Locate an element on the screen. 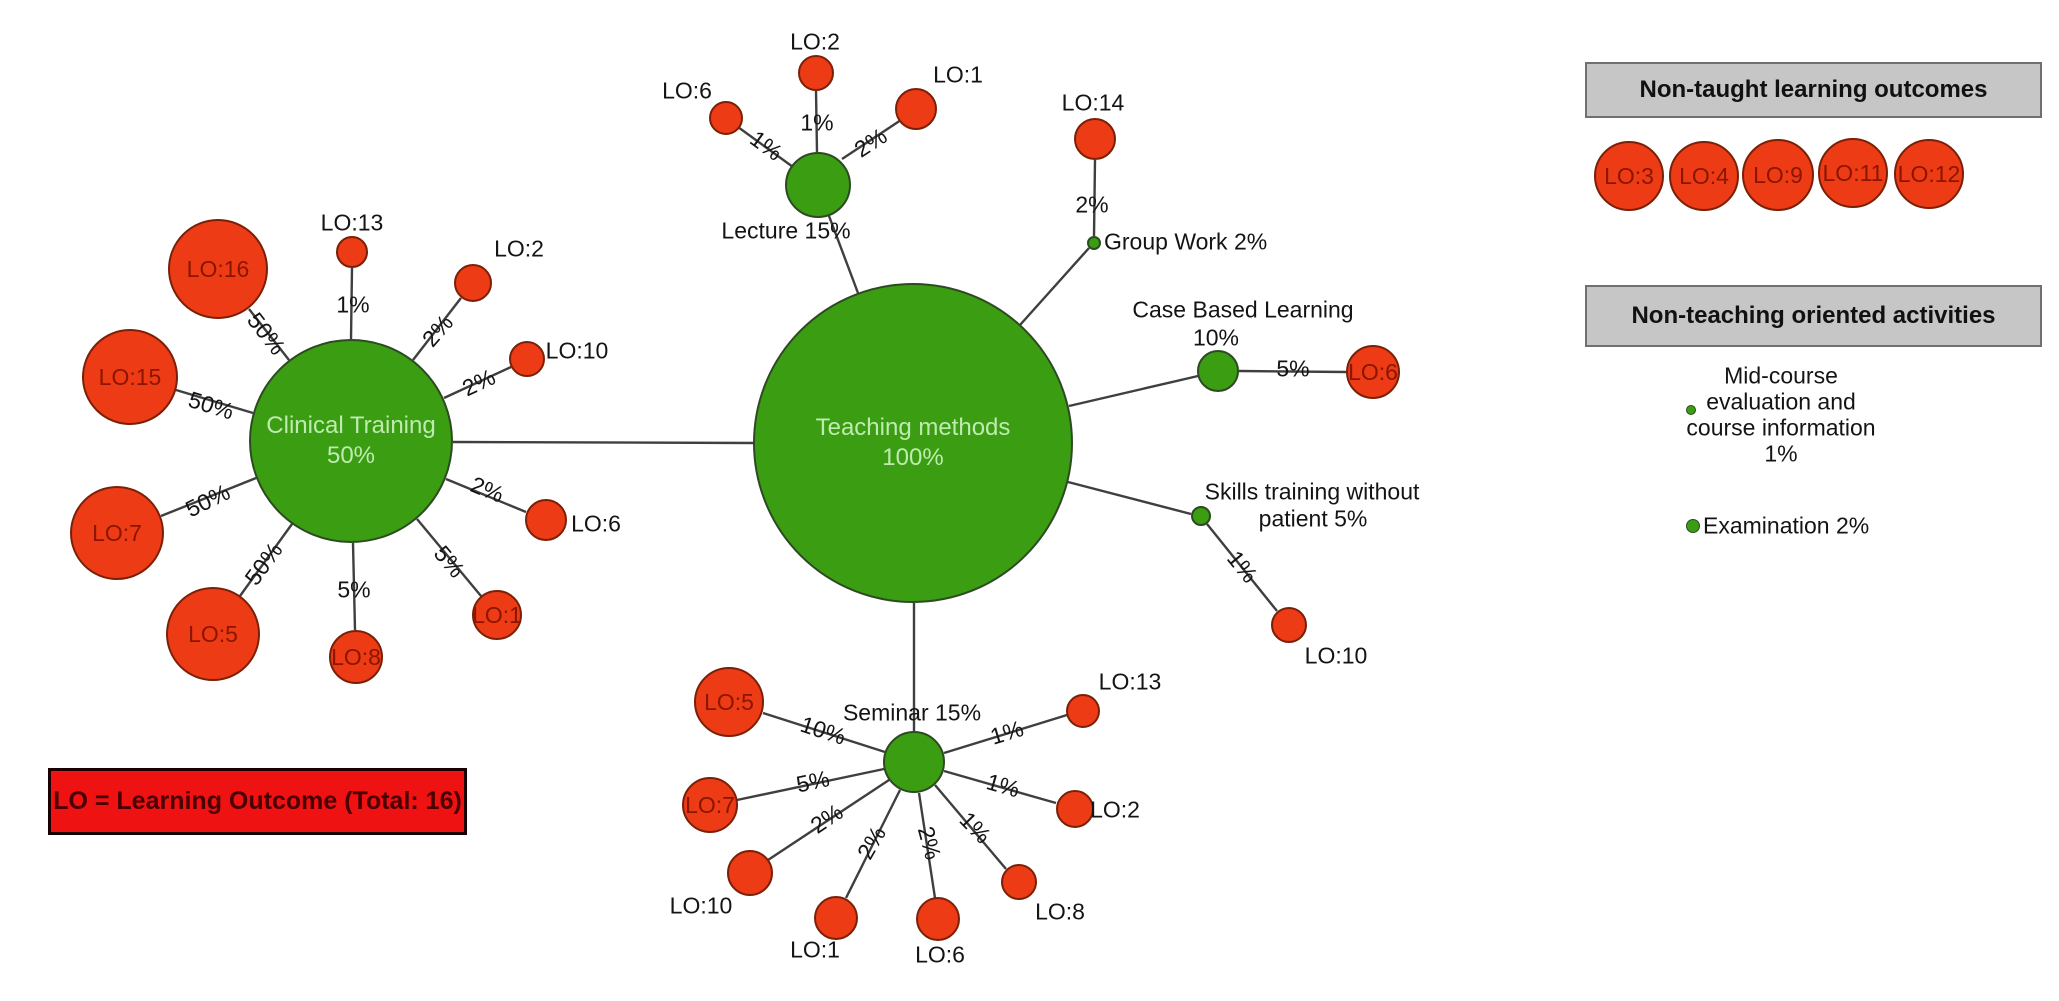 Image resolution: width=2059 pixels, height=1001 pixels. text-label: LO:14 is located at coordinates (1093, 102).